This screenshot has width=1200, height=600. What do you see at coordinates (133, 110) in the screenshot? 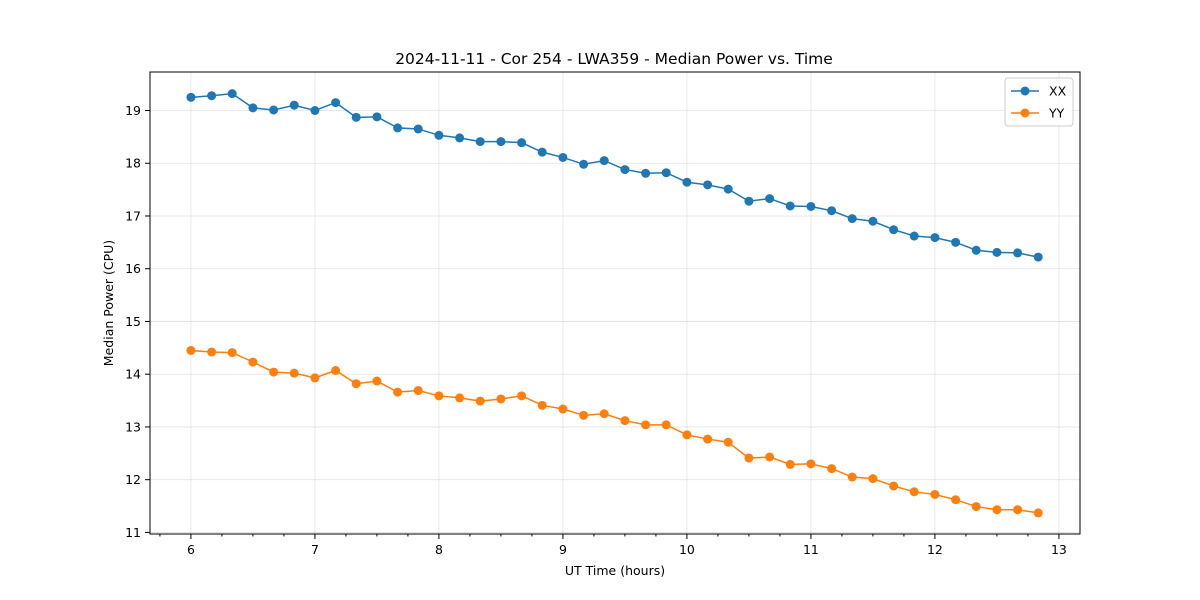
I see `y-tick-label: 19` at bounding box center [133, 110].